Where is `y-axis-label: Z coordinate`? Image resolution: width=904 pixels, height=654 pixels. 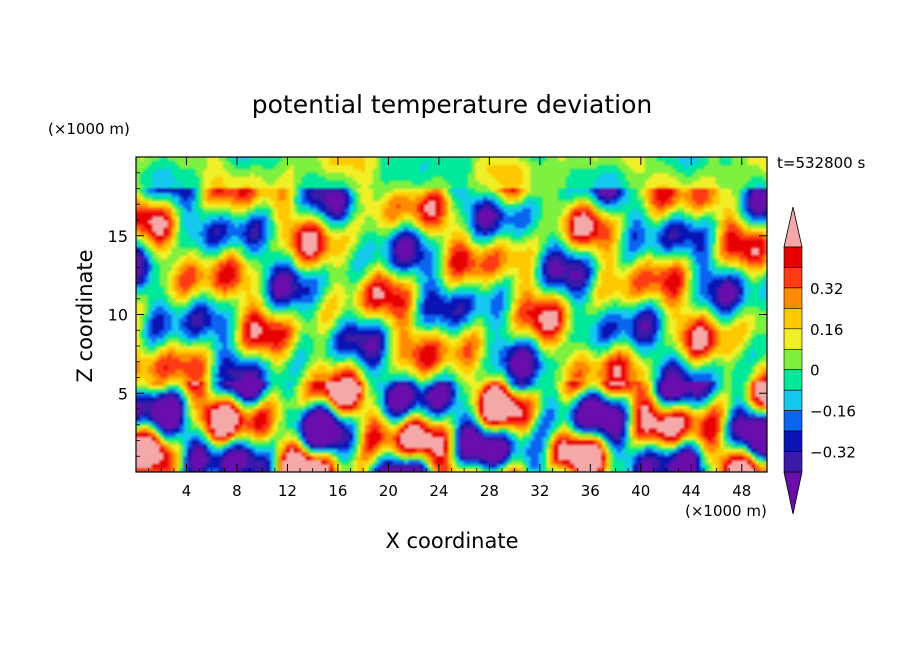 y-axis-label: Z coordinate is located at coordinates (85, 315).